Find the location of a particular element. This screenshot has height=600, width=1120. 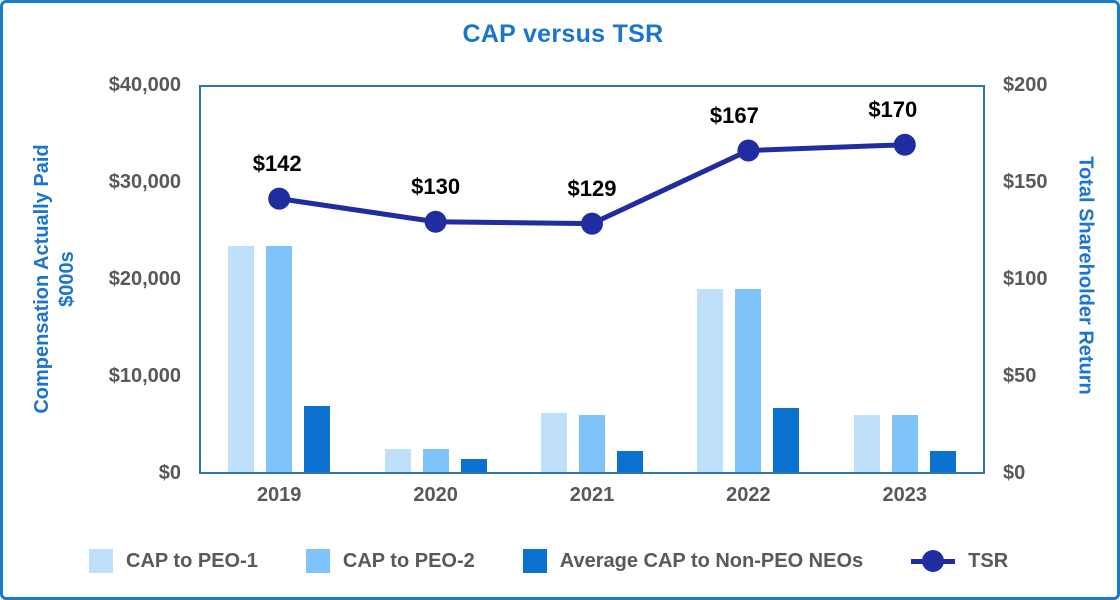

legend-item-tsr: TSR is located at coordinates (959, 561).